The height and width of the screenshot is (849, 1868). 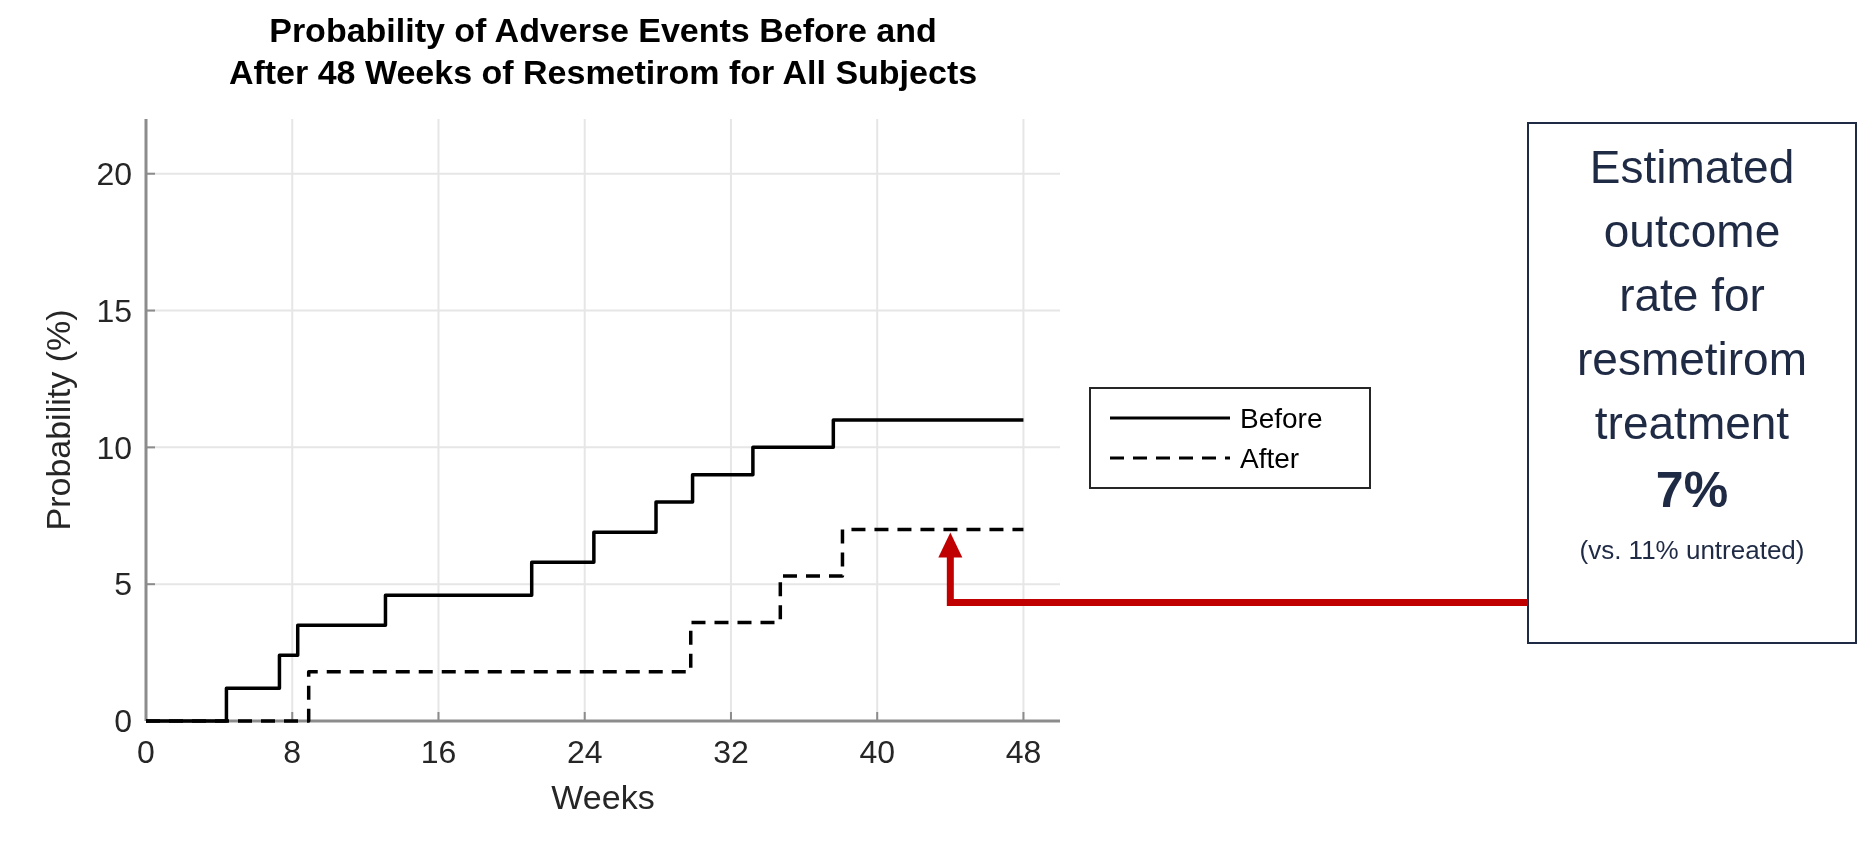 What do you see at coordinates (123, 721) in the screenshot?
I see `y-tick-label: 0` at bounding box center [123, 721].